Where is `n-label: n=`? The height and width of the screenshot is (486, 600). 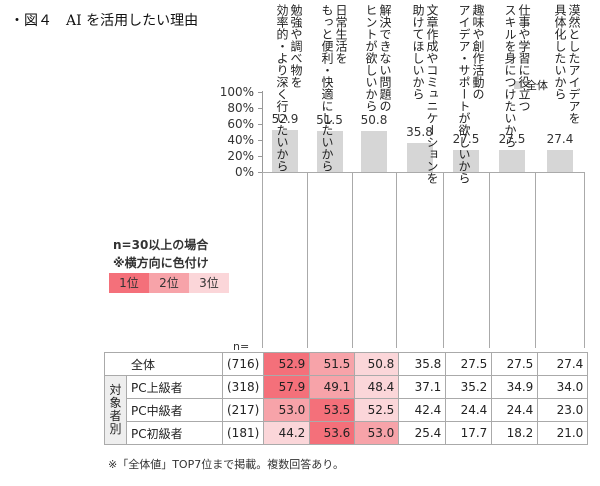
n-label: n= is located at coordinates (241, 346).